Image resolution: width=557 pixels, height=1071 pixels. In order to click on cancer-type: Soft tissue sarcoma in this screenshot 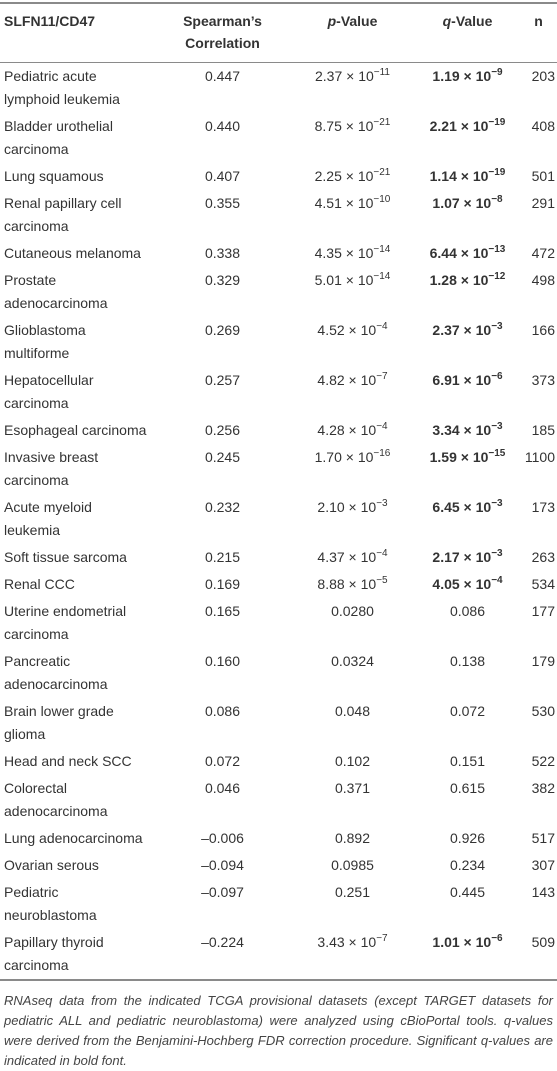, I will do `click(65, 557)`.